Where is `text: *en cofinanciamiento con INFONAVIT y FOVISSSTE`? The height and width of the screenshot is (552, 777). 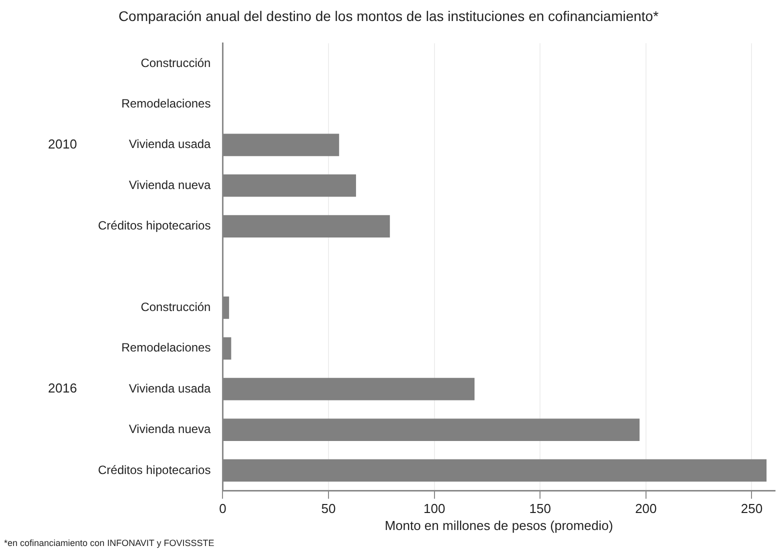
text: *en cofinanciamiento con INFONAVIT y FOVISSSTE is located at coordinates (109, 543).